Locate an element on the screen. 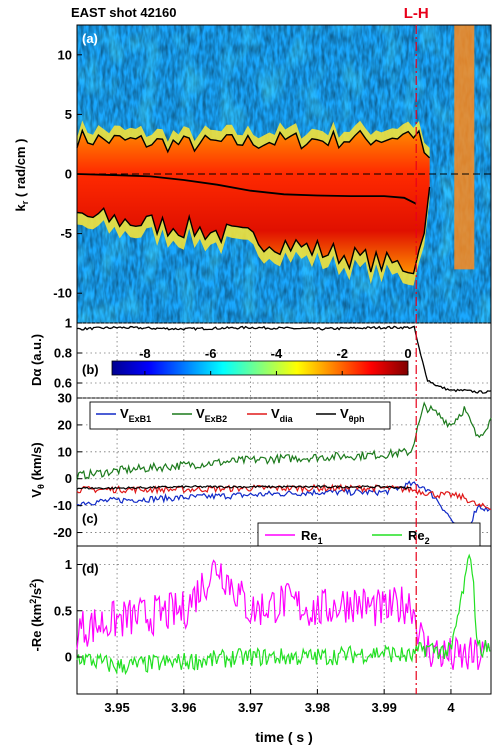 The width and height of the screenshot is (500, 749). high-amplitude-band is located at coordinates (253, 202).